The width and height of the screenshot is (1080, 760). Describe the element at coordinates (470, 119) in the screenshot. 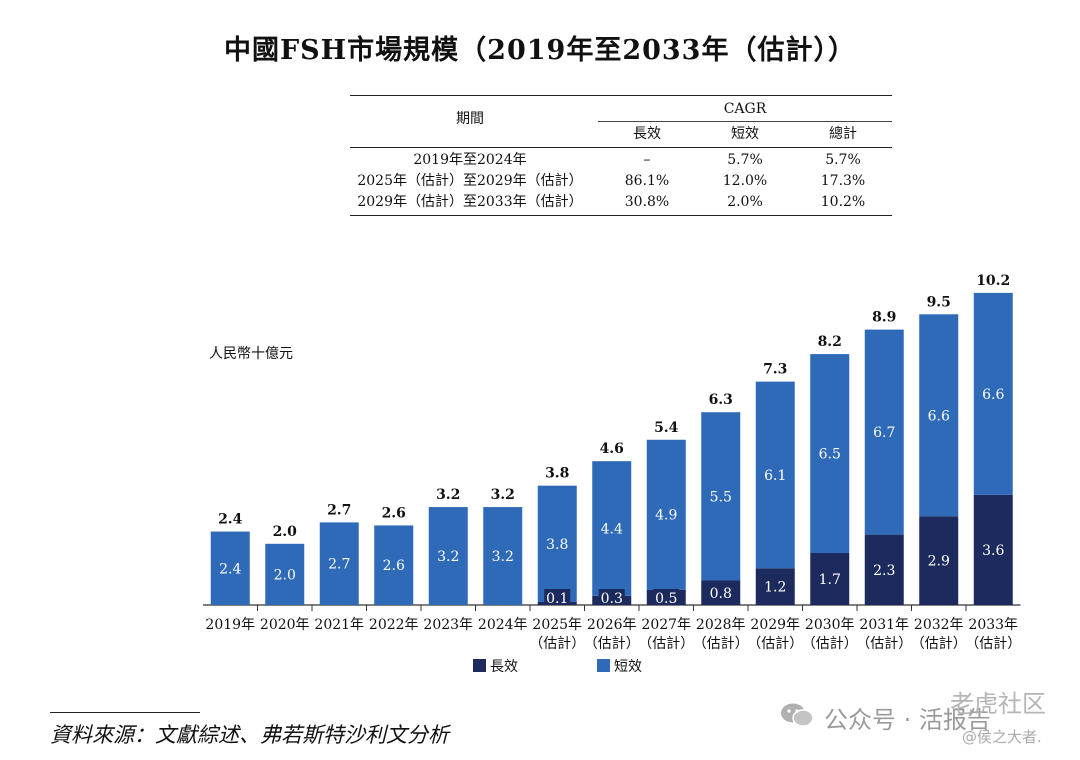

I see `cagr-period-header: 期間` at that location.